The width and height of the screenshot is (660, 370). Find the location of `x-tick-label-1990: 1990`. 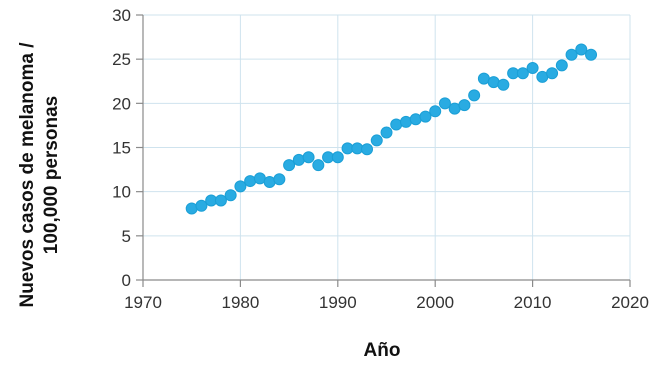

x-tick-label-1990: 1990 is located at coordinates (338, 302).